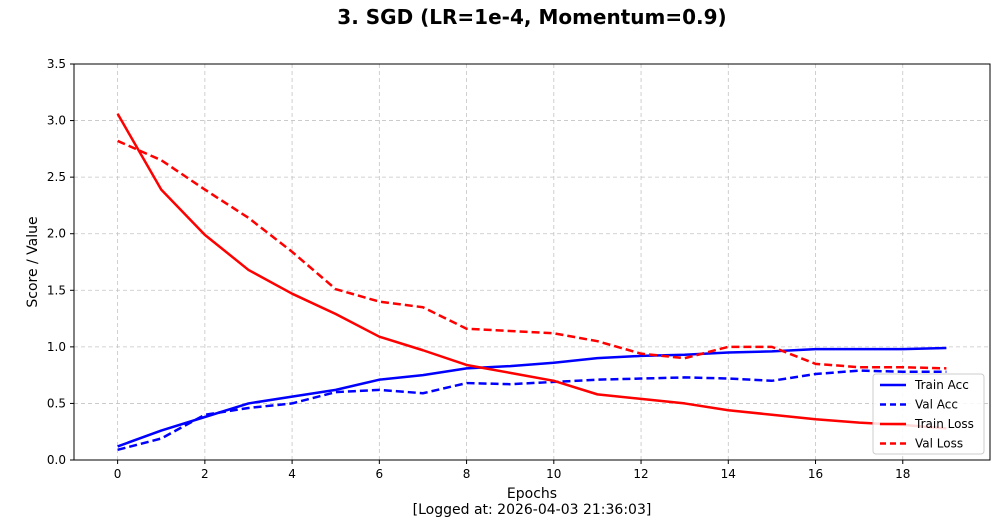  What do you see at coordinates (902, 474) in the screenshot?
I see `x-tick-label: 18` at bounding box center [902, 474].